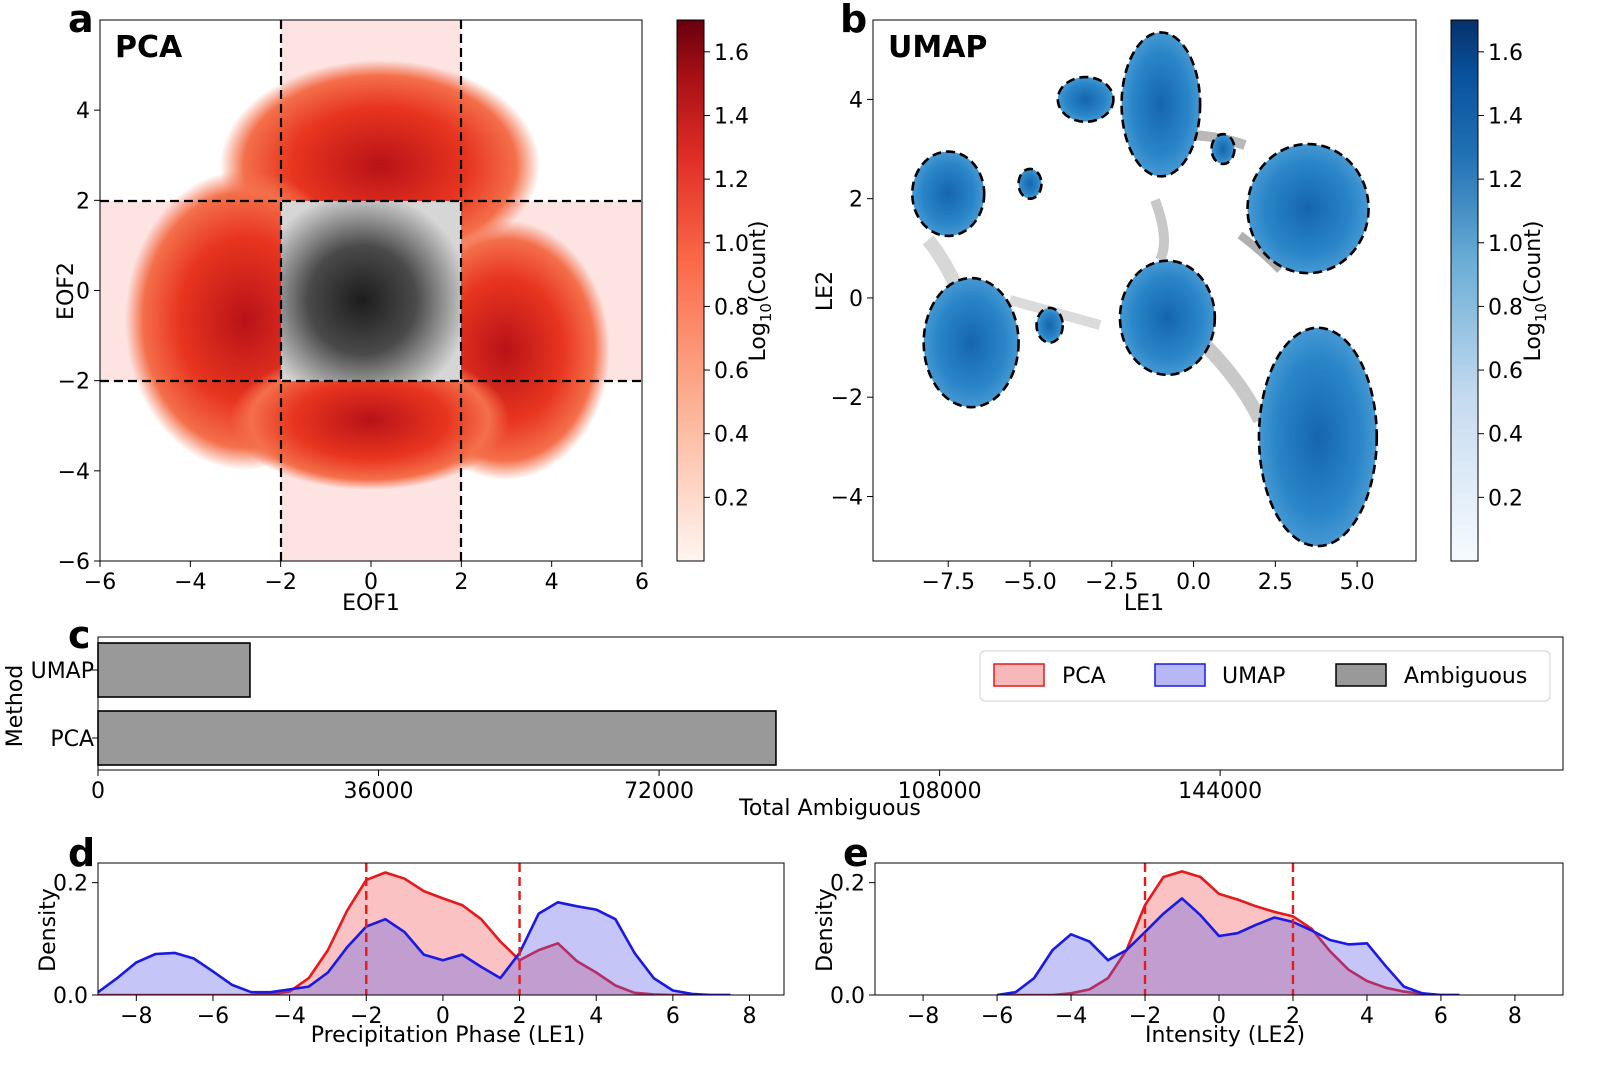 The height and width of the screenshot is (1067, 1600). What do you see at coordinates (830, 703) in the screenshot?
I see `bar-axes-frame` at bounding box center [830, 703].